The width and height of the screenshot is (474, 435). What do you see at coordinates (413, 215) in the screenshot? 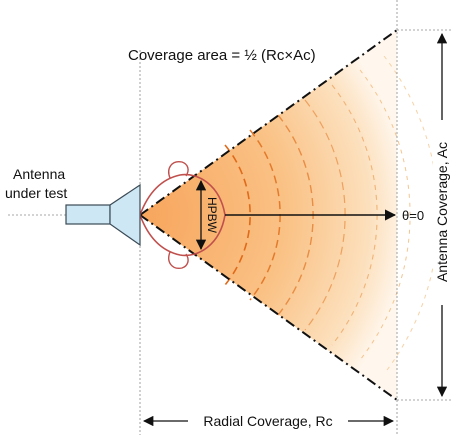
I see `angle-label: θ=0` at bounding box center [413, 215].